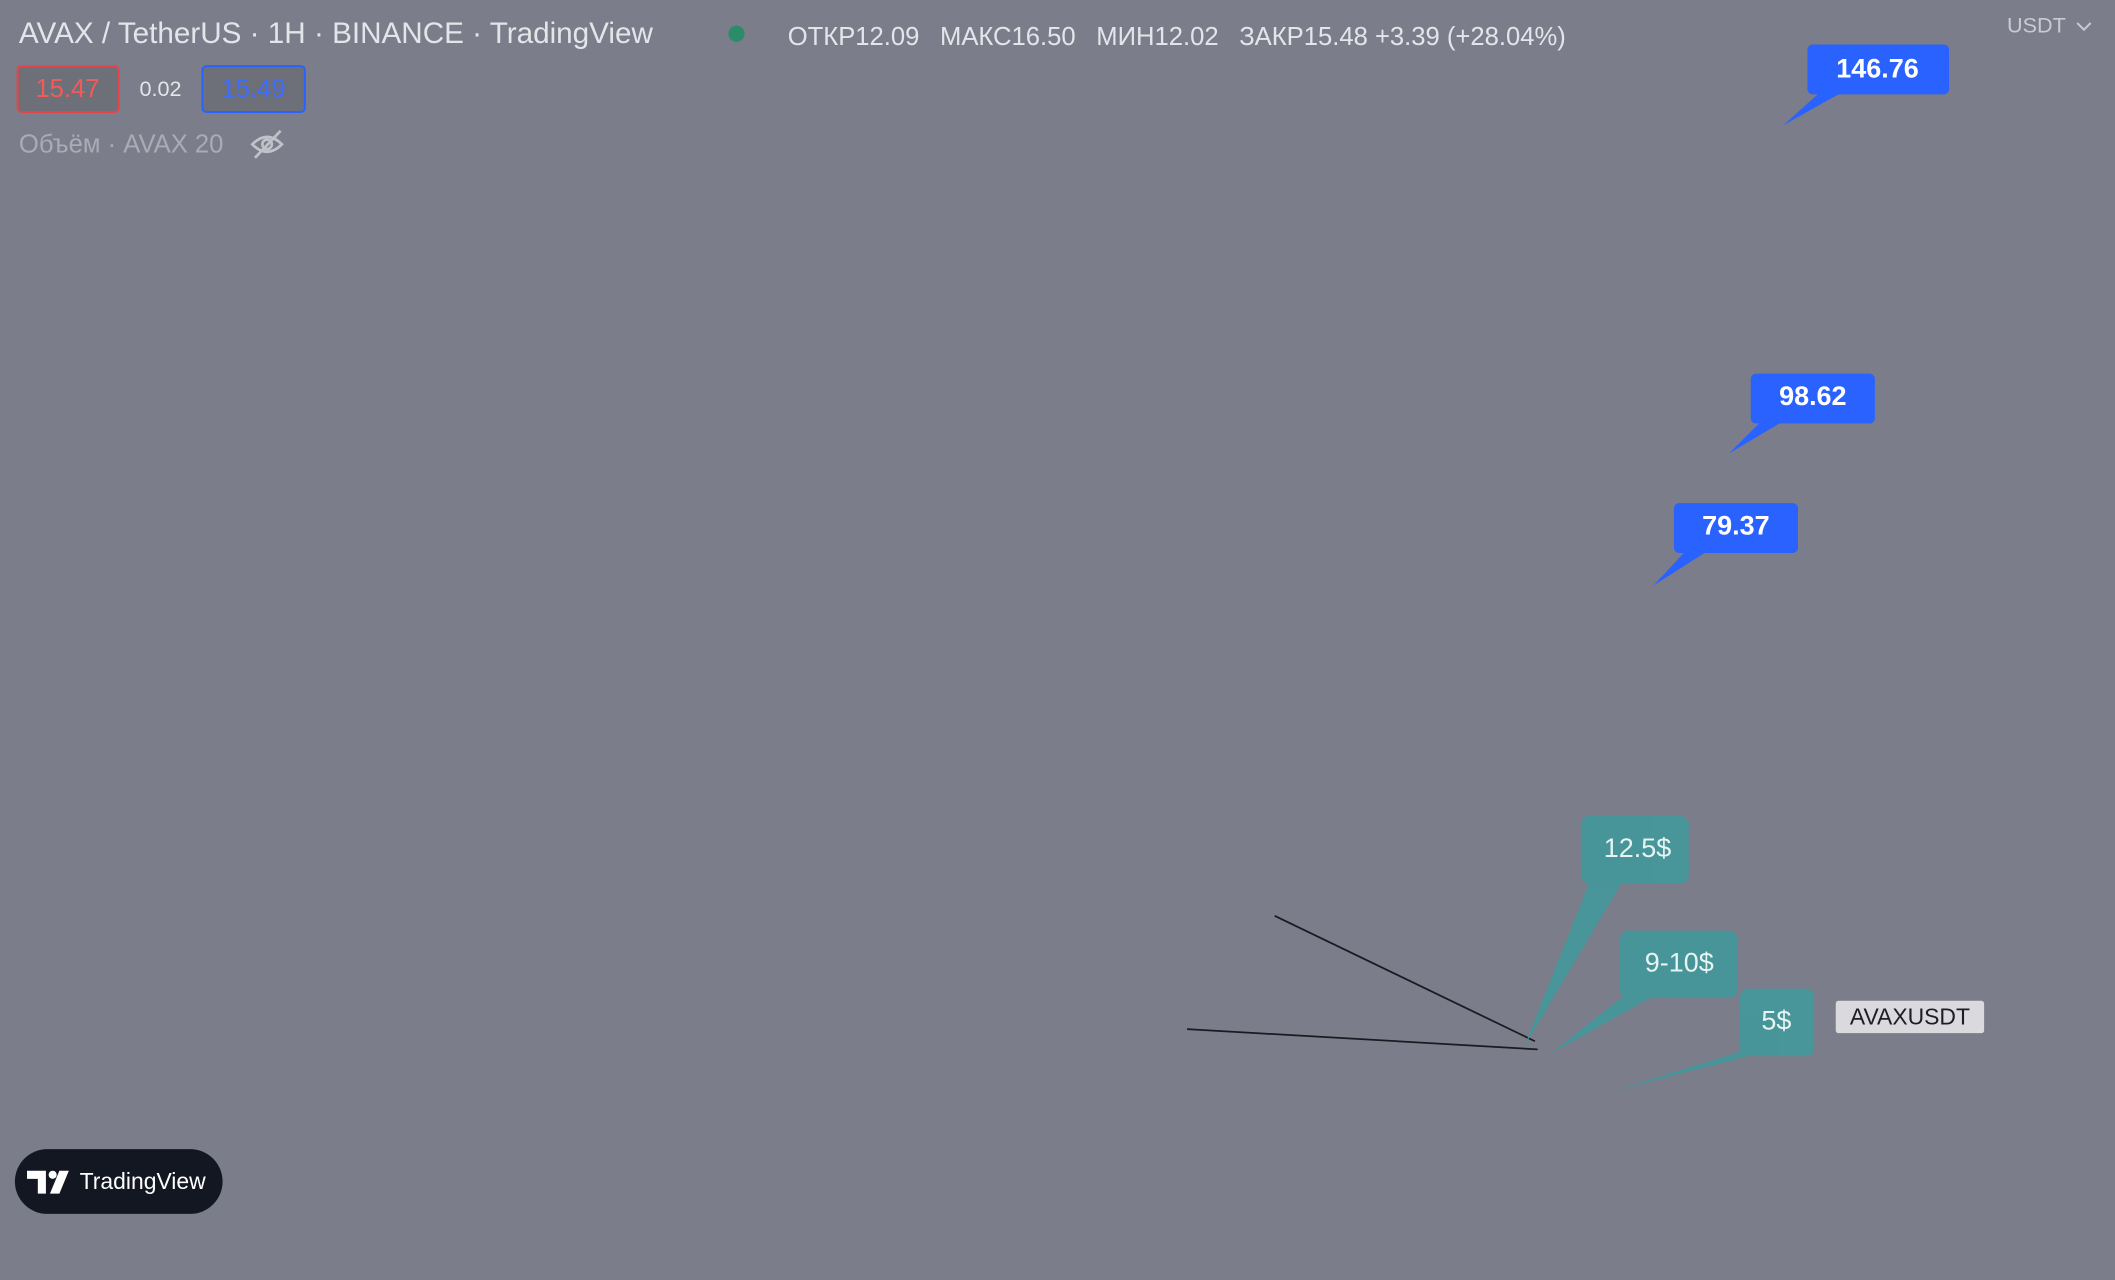 This screenshot has height=1280, width=2115. I want to click on target-text: 12.5$, so click(1638, 848).